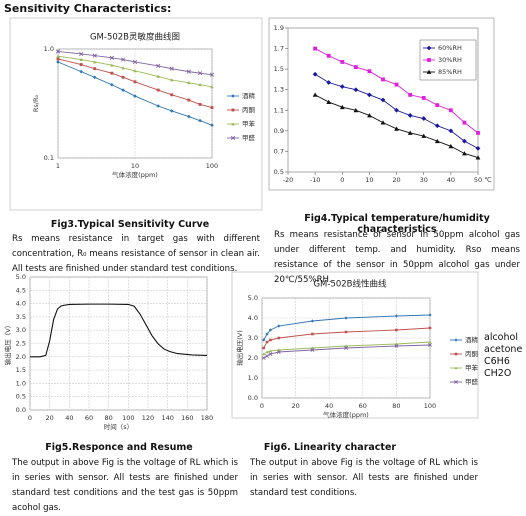  What do you see at coordinates (472, 339) in the screenshot?
I see `legend-label: 酒精` at bounding box center [472, 339].